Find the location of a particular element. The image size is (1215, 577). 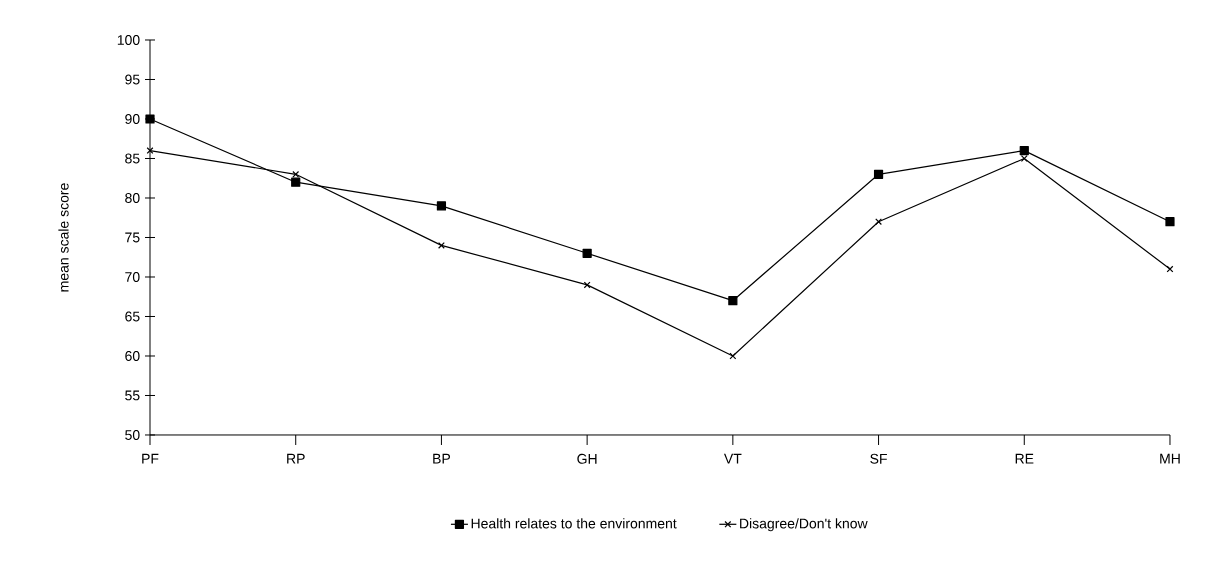

legend-label: Disagree/Don't know is located at coordinates (804, 525).